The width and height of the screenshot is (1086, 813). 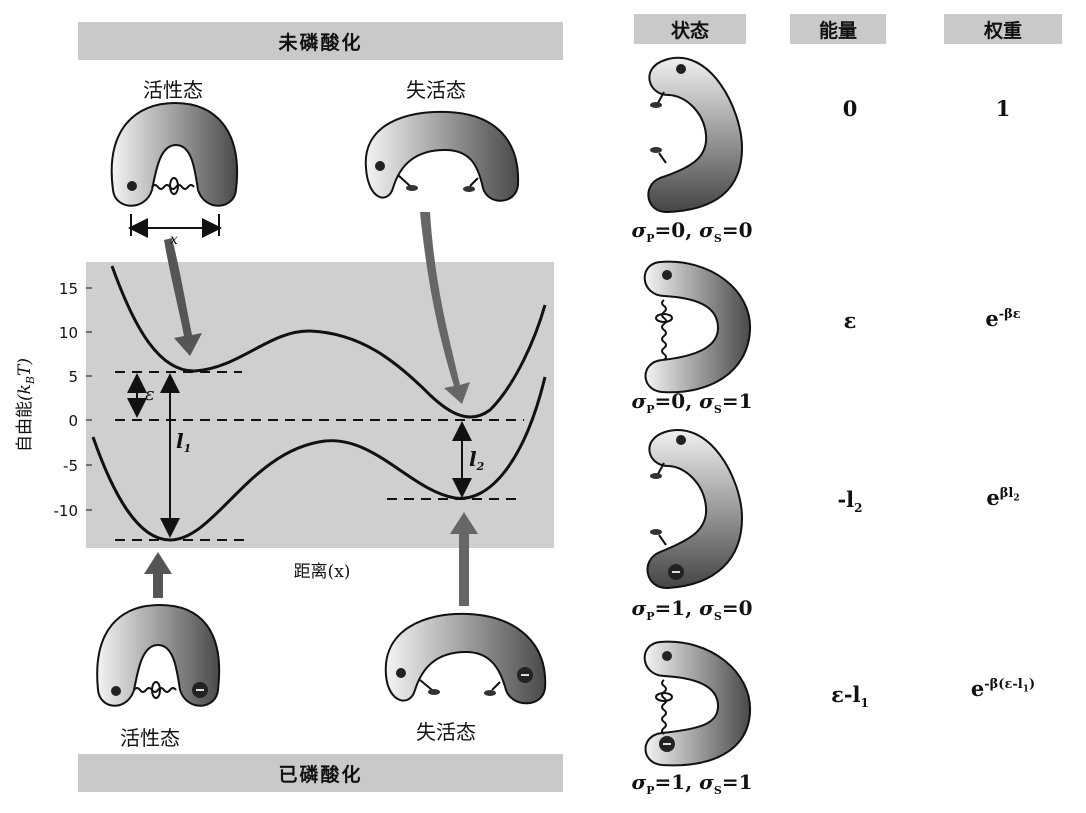 What do you see at coordinates (850, 320) in the screenshot?
I see `energy-row-2: ε` at bounding box center [850, 320].